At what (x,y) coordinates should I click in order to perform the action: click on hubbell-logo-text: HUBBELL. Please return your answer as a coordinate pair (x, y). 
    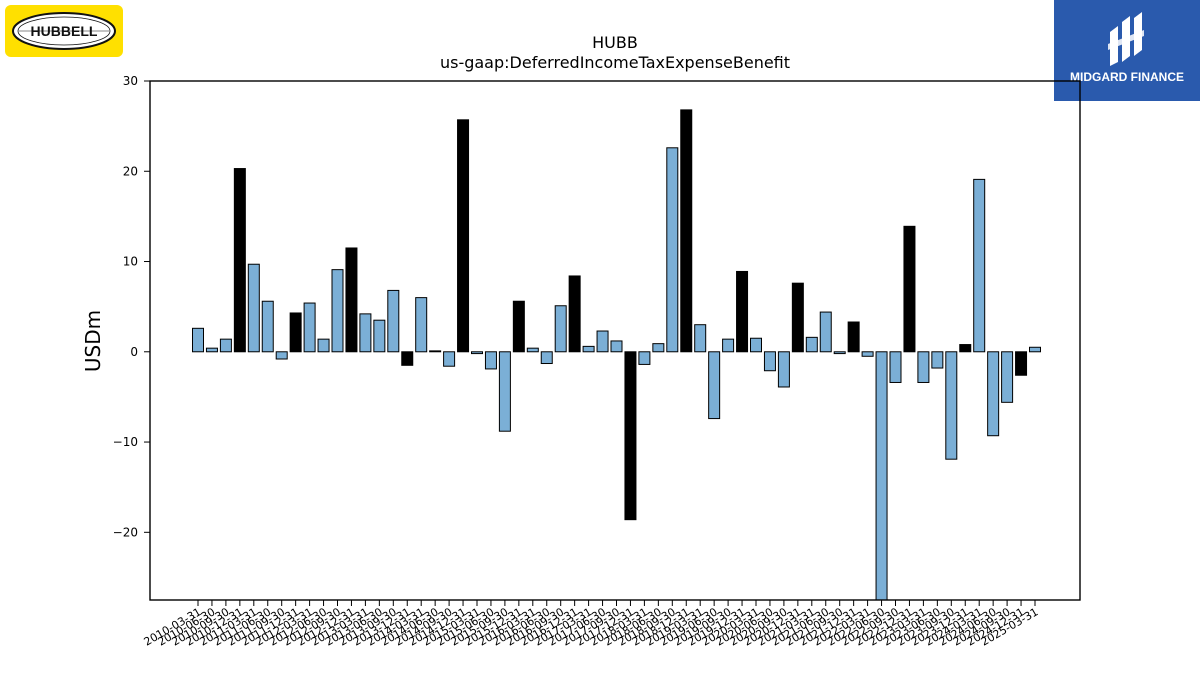
    Looking at the image, I should click on (64, 31).